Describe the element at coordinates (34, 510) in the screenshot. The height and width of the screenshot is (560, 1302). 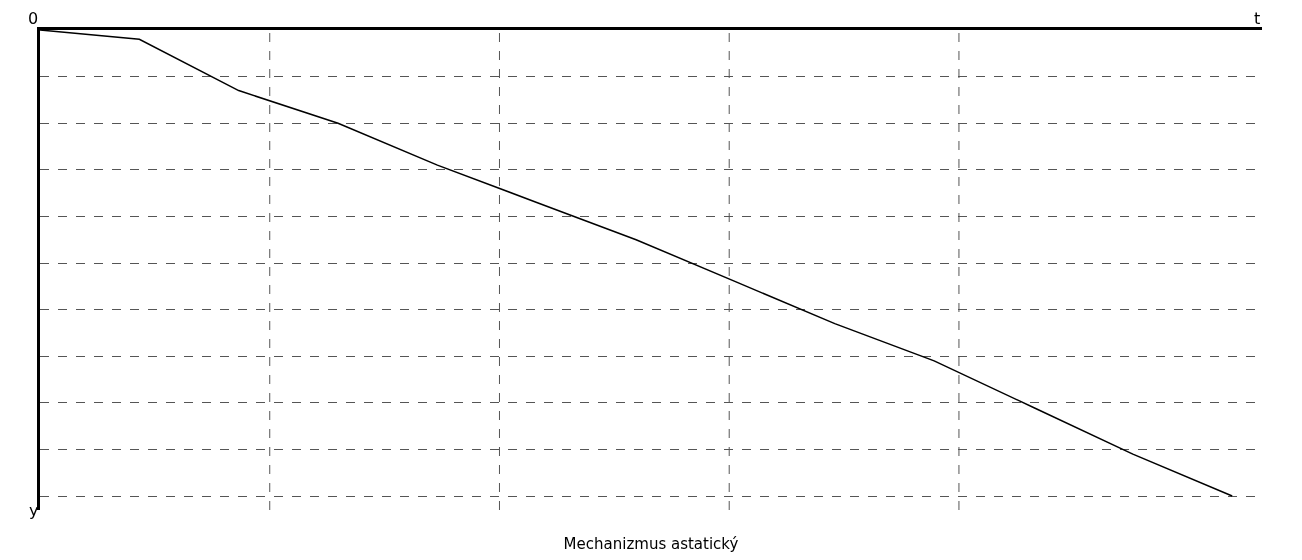
I see `y-axis-title: y` at that location.